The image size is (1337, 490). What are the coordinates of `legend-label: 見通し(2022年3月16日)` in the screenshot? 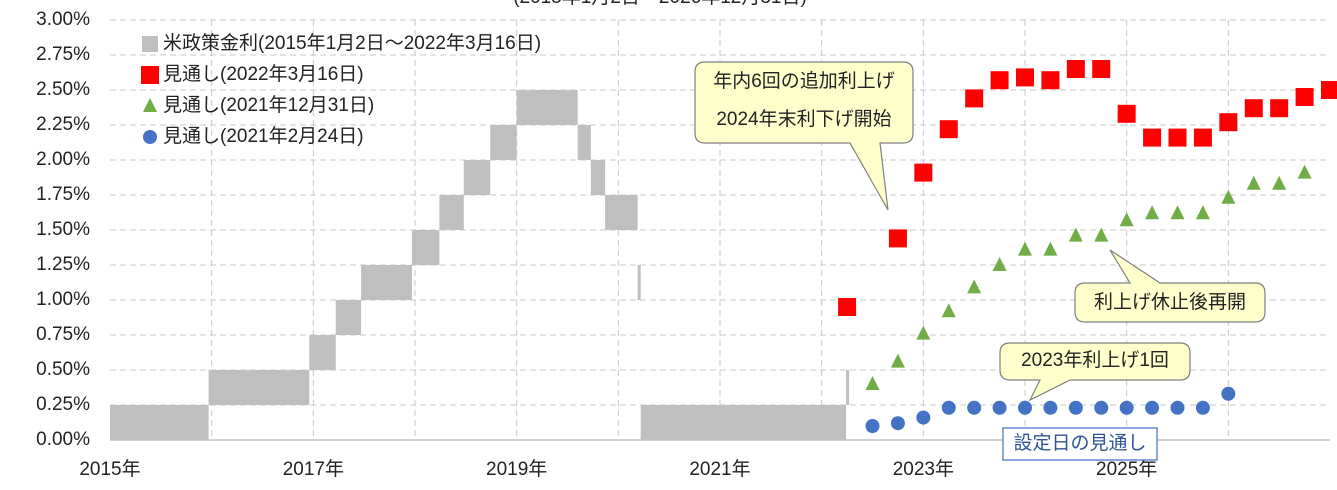 It's located at (263, 74).